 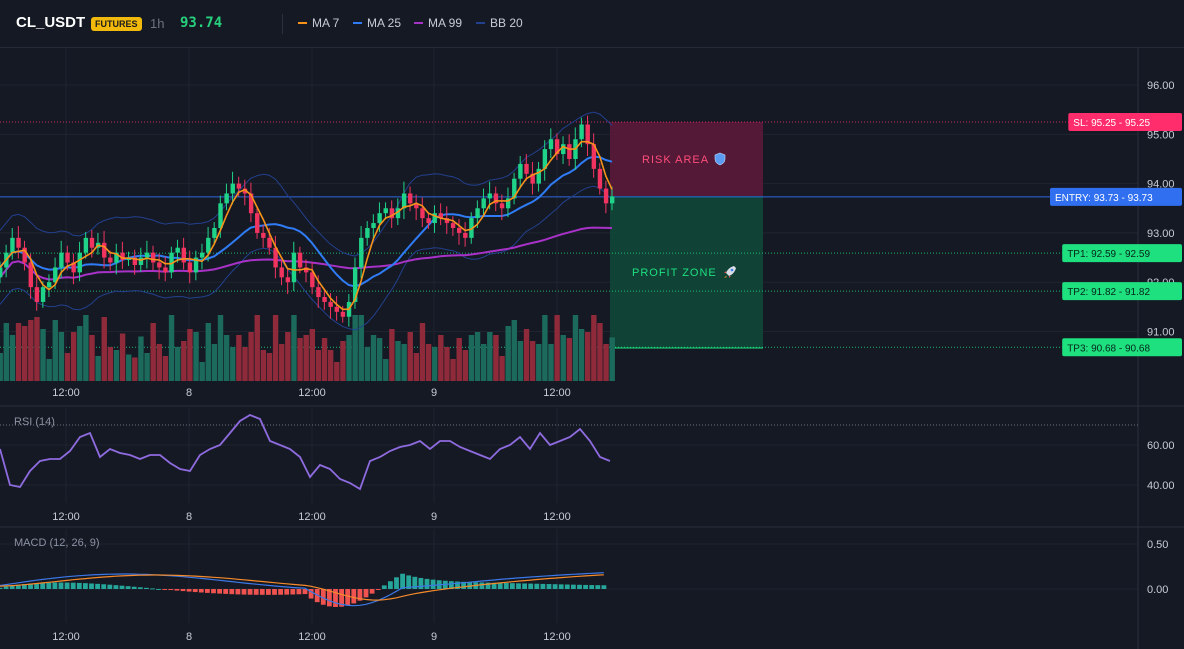 I want to click on macd-tick-050: 0.50, so click(x=1157, y=545).